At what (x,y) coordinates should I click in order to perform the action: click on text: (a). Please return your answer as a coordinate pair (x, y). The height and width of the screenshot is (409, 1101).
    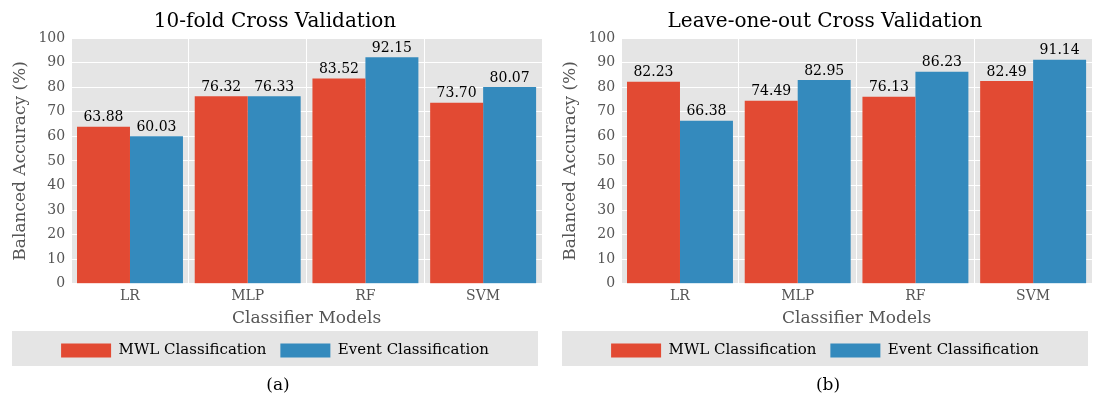
    Looking at the image, I should click on (278, 384).